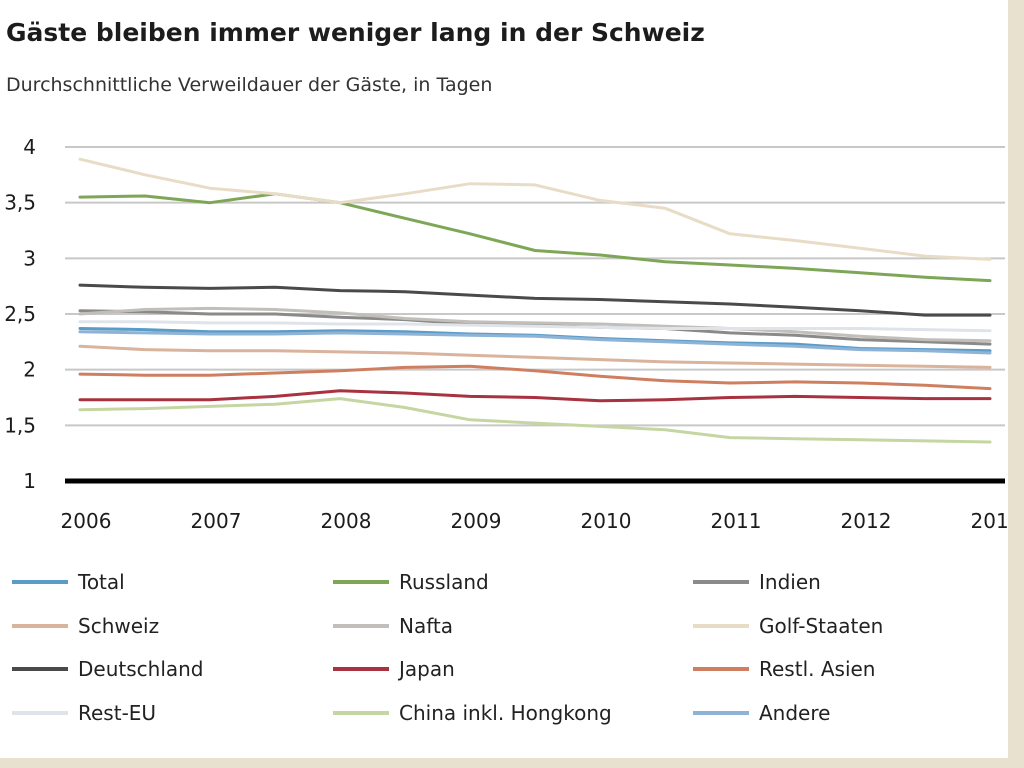 The height and width of the screenshot is (768, 1024). What do you see at coordinates (535, 356) in the screenshot?
I see `series-line-schweiz` at bounding box center [535, 356].